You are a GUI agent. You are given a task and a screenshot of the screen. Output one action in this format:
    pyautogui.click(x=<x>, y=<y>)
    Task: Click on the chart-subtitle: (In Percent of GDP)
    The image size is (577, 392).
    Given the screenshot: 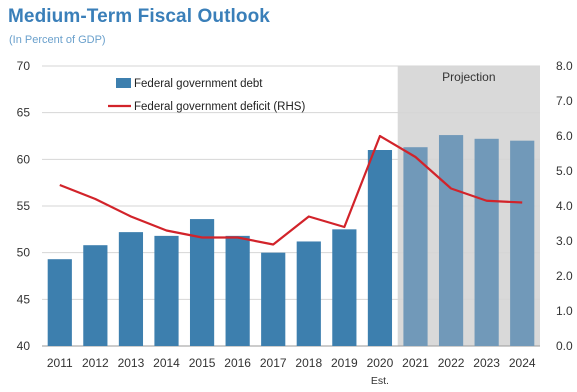 What is the action you would take?
    pyautogui.click(x=57, y=40)
    